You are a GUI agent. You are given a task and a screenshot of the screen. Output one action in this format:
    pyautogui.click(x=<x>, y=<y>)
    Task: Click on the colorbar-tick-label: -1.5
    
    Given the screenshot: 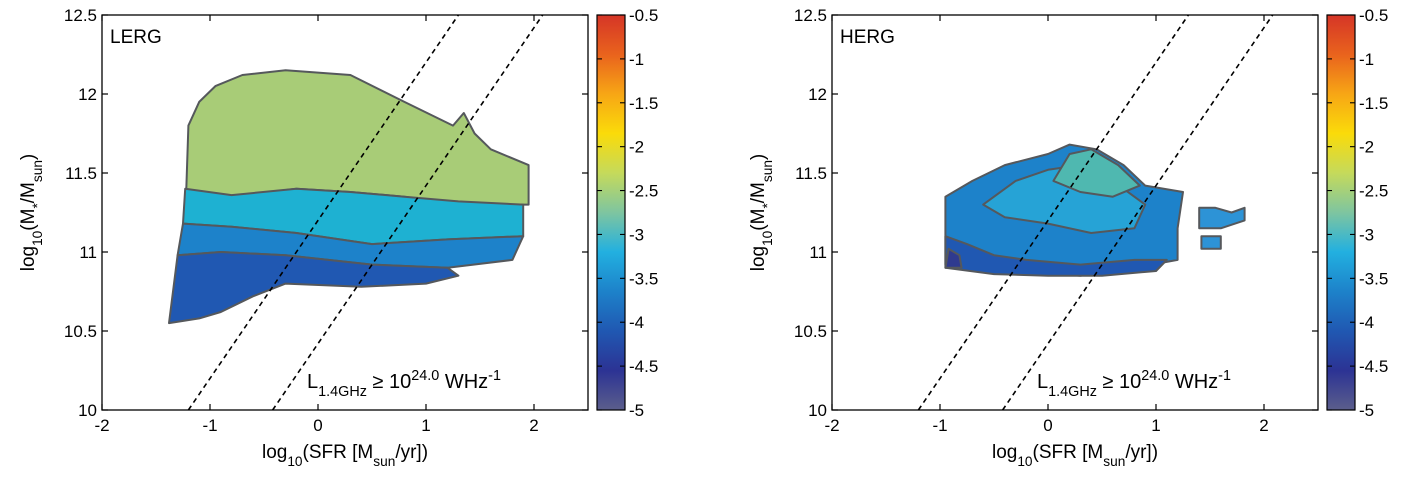 What is the action you would take?
    pyautogui.click(x=1373, y=103)
    